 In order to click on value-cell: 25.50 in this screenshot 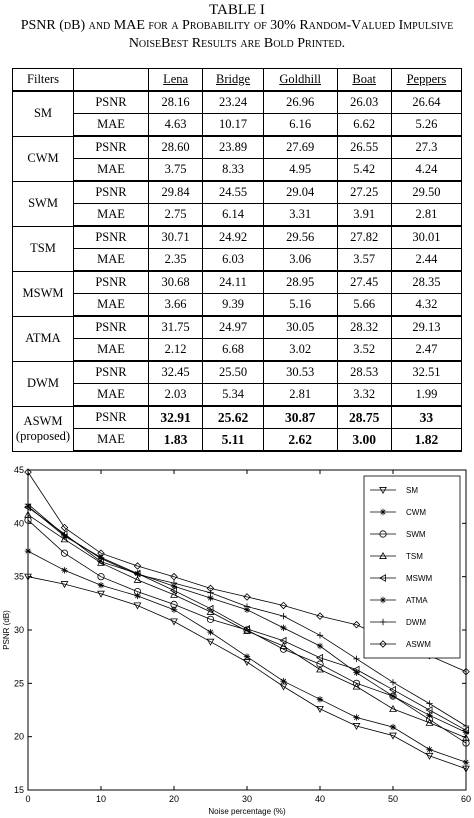, I will do `click(233, 372)`.